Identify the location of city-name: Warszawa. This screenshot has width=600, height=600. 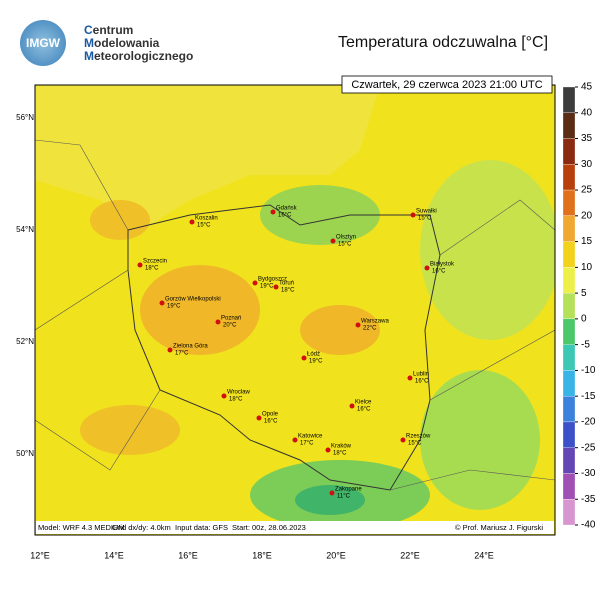
(375, 322).